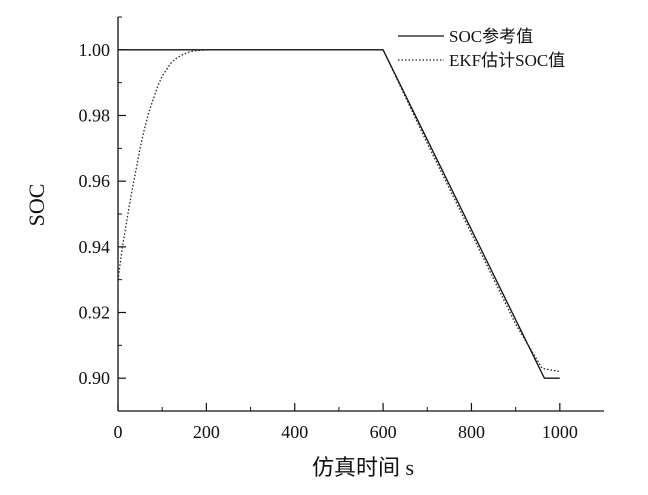  I want to click on x-tick-label: 0, so click(118, 432).